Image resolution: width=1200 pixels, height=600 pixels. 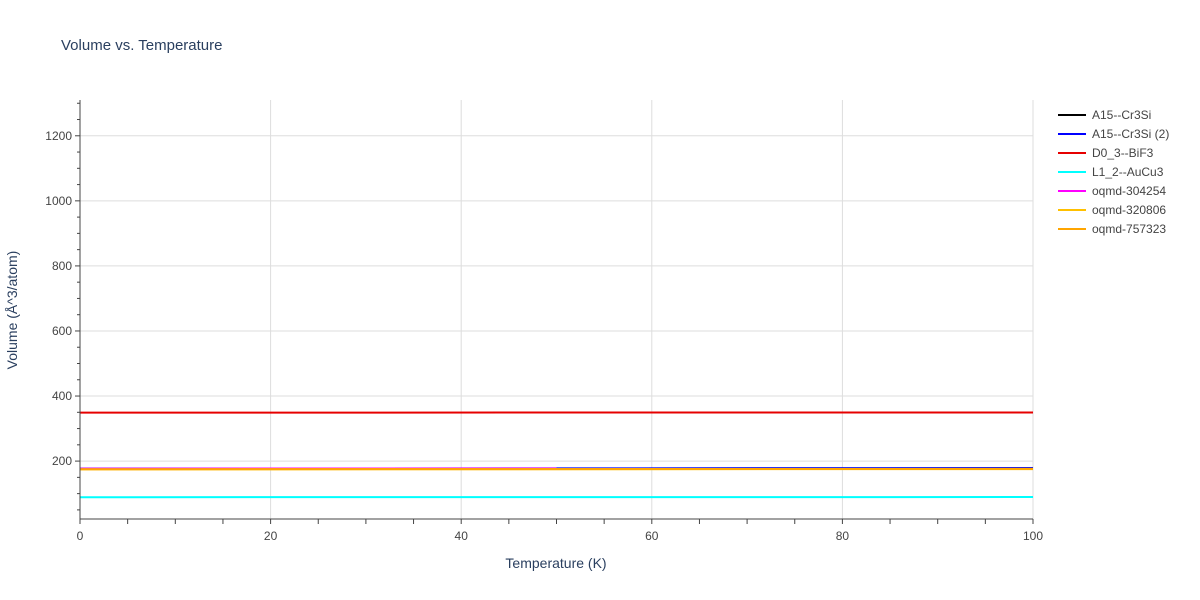 What do you see at coordinates (843, 536) in the screenshot?
I see `x-tick-label: 80` at bounding box center [843, 536].